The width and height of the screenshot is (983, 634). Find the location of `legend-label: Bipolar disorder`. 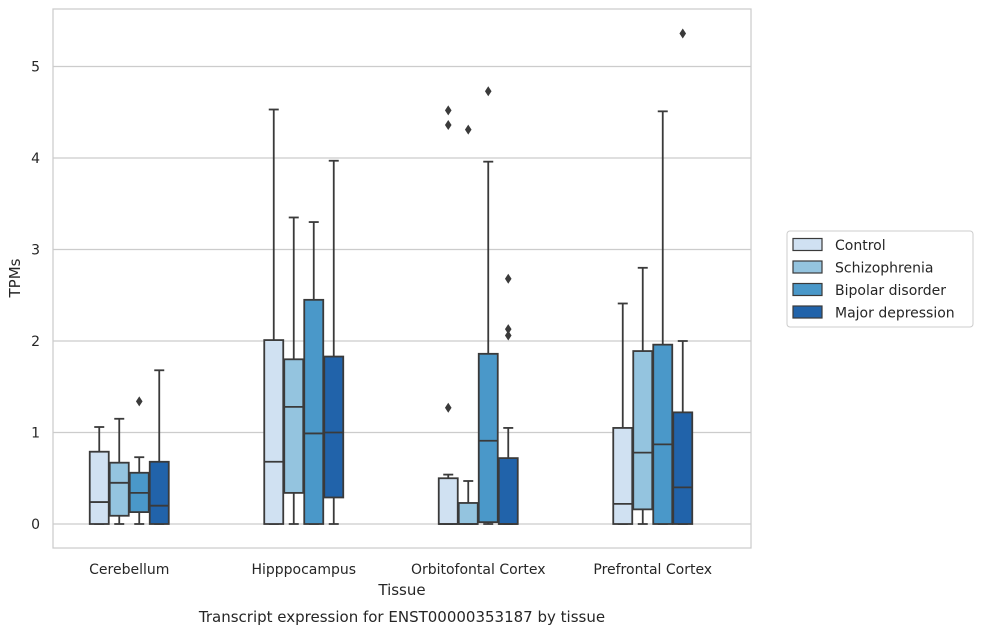

legend-label: Bipolar disorder is located at coordinates (890, 291).